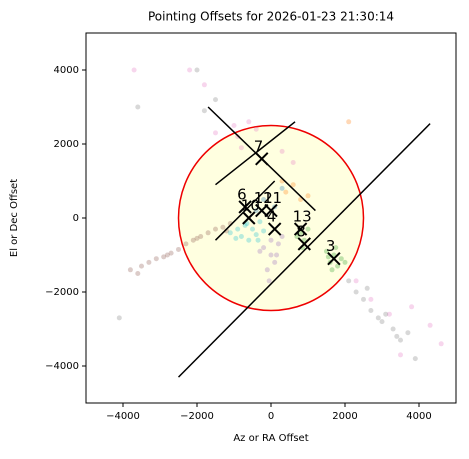 The image size is (469, 459). I want to click on marker-label: 4, so click(272, 217).